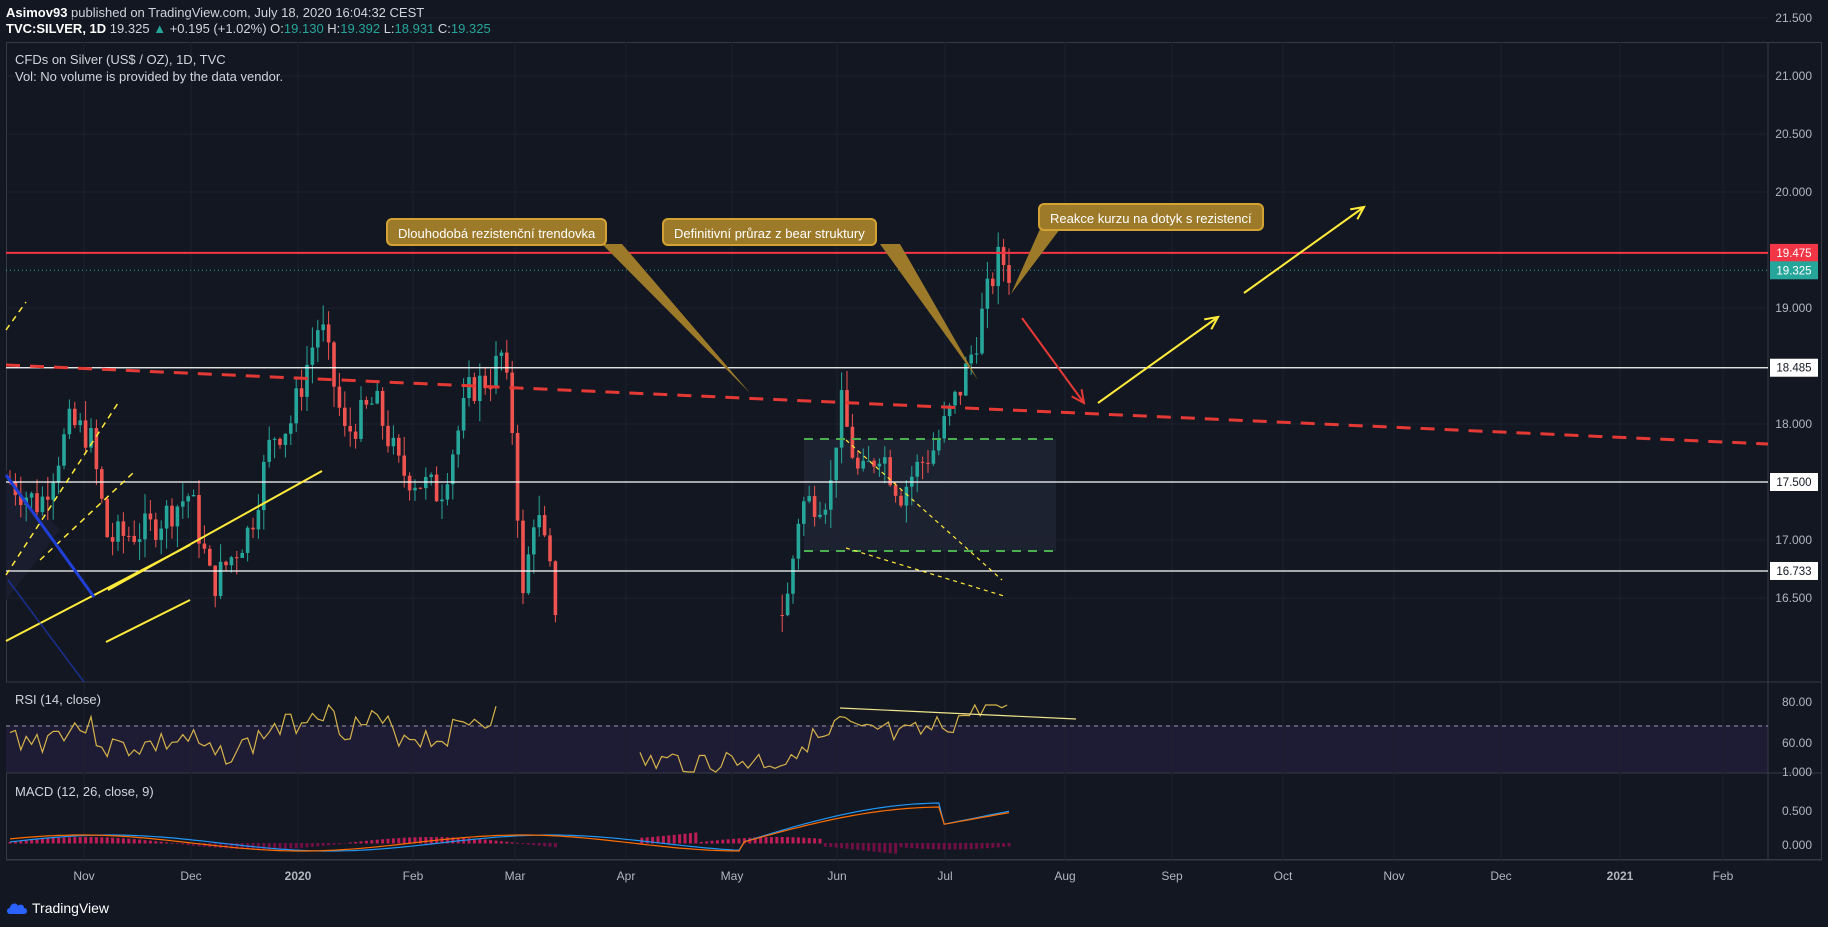  What do you see at coordinates (37, 12) in the screenshot?
I see `author-name: Asimov93` at bounding box center [37, 12].